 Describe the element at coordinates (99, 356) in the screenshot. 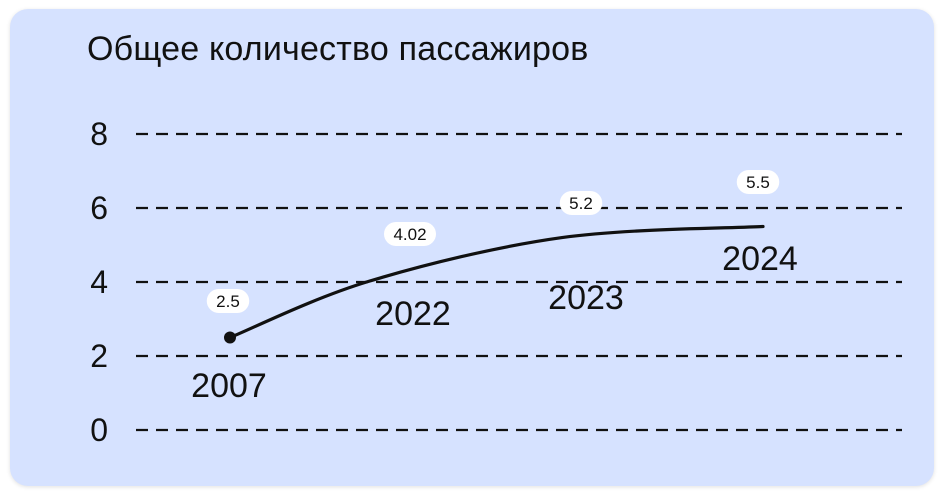

I see `y-tick-label-2: 2` at that location.